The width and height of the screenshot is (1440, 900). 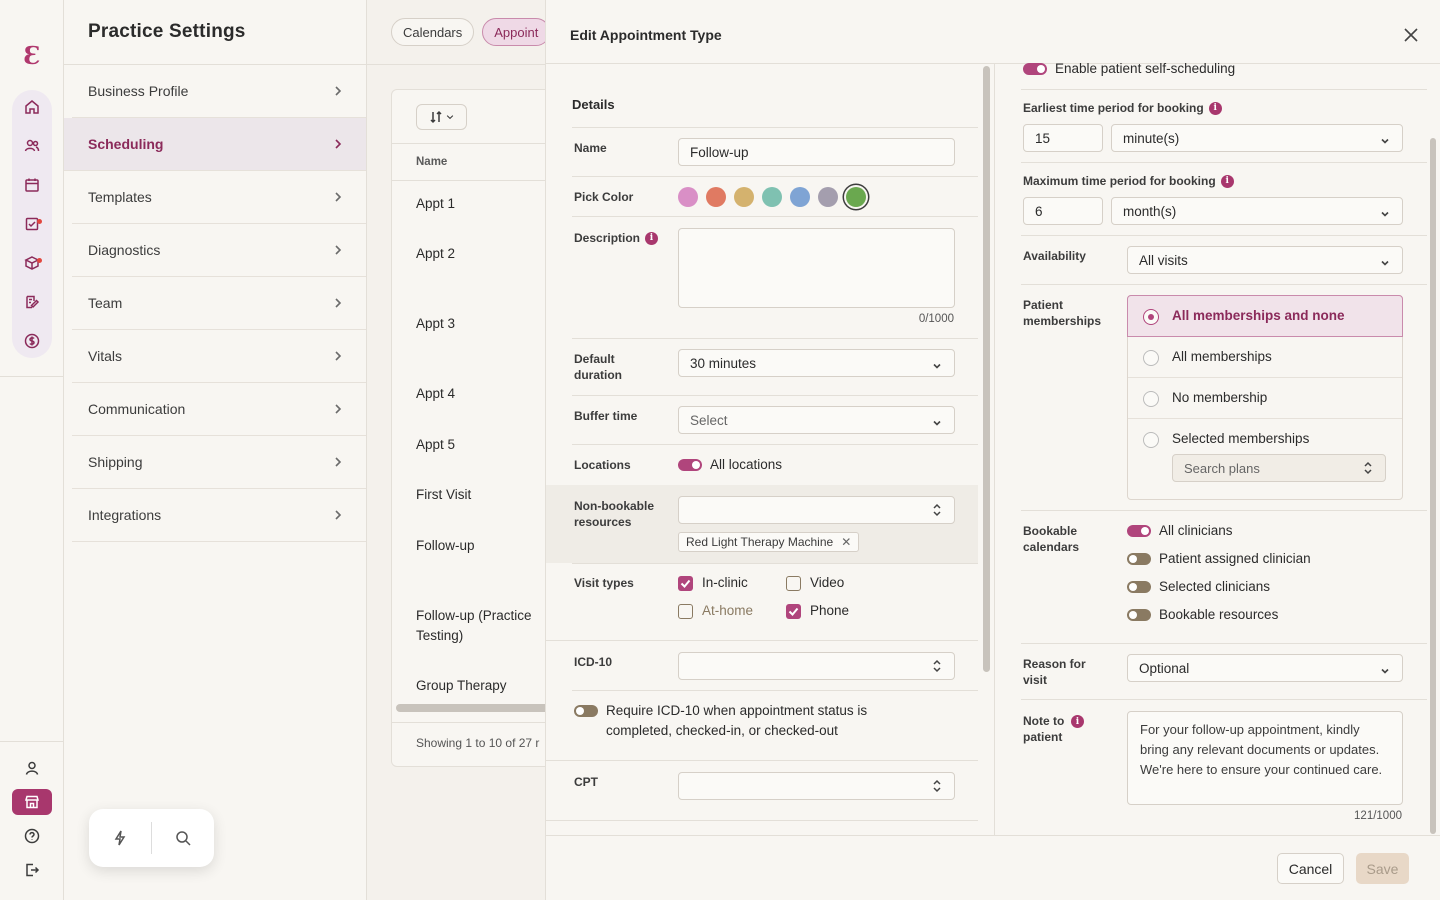 I want to click on bookable-resources-toggle, so click(x=1139, y=615).